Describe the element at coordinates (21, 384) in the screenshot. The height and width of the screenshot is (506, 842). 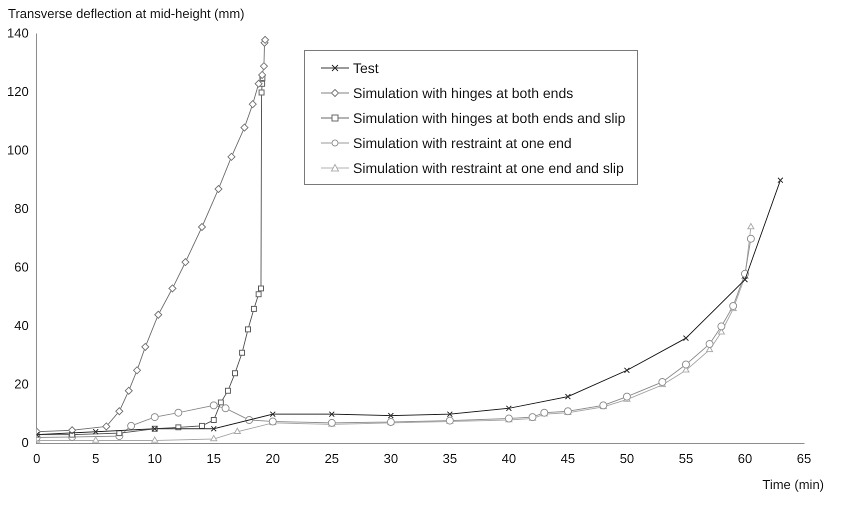
I see `y-tick-label: 20` at that location.